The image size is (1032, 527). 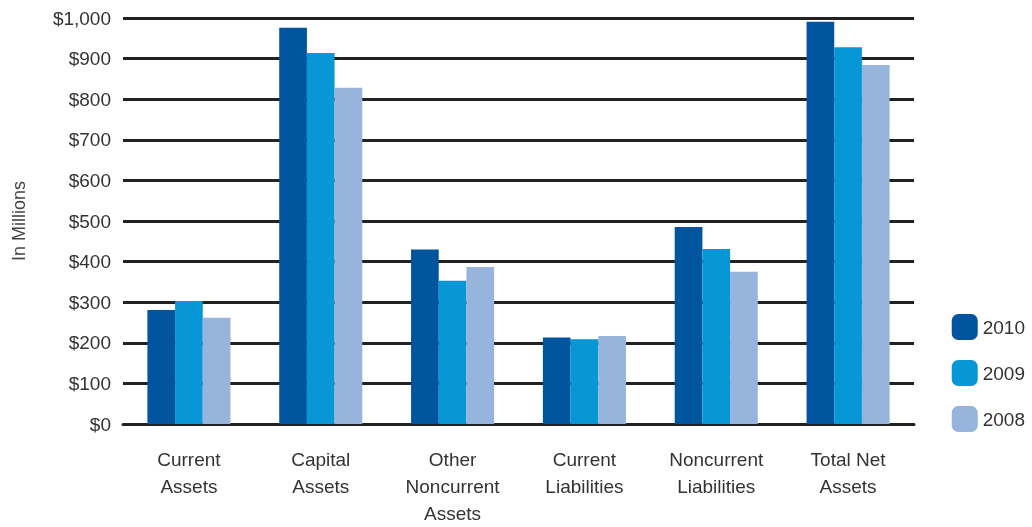 What do you see at coordinates (89, 302) in the screenshot?
I see `y-tick-label: $300` at bounding box center [89, 302].